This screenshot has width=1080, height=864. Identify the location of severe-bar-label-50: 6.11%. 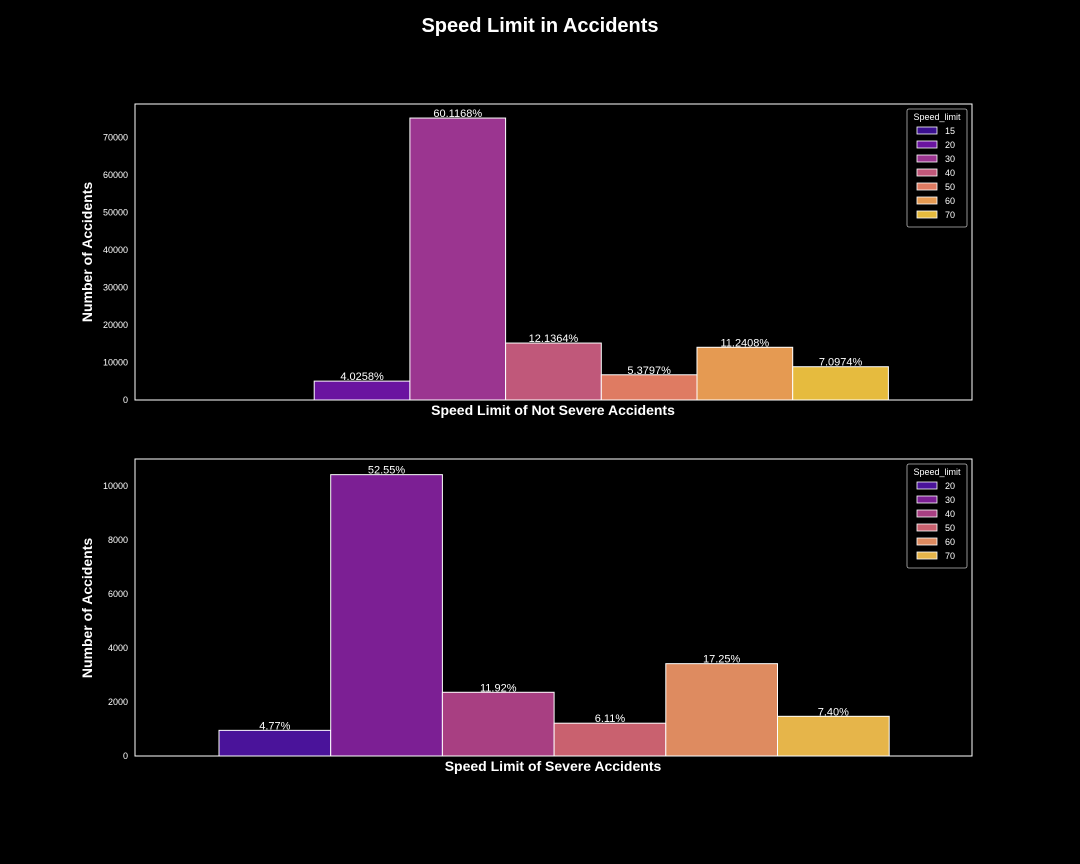
(610, 719).